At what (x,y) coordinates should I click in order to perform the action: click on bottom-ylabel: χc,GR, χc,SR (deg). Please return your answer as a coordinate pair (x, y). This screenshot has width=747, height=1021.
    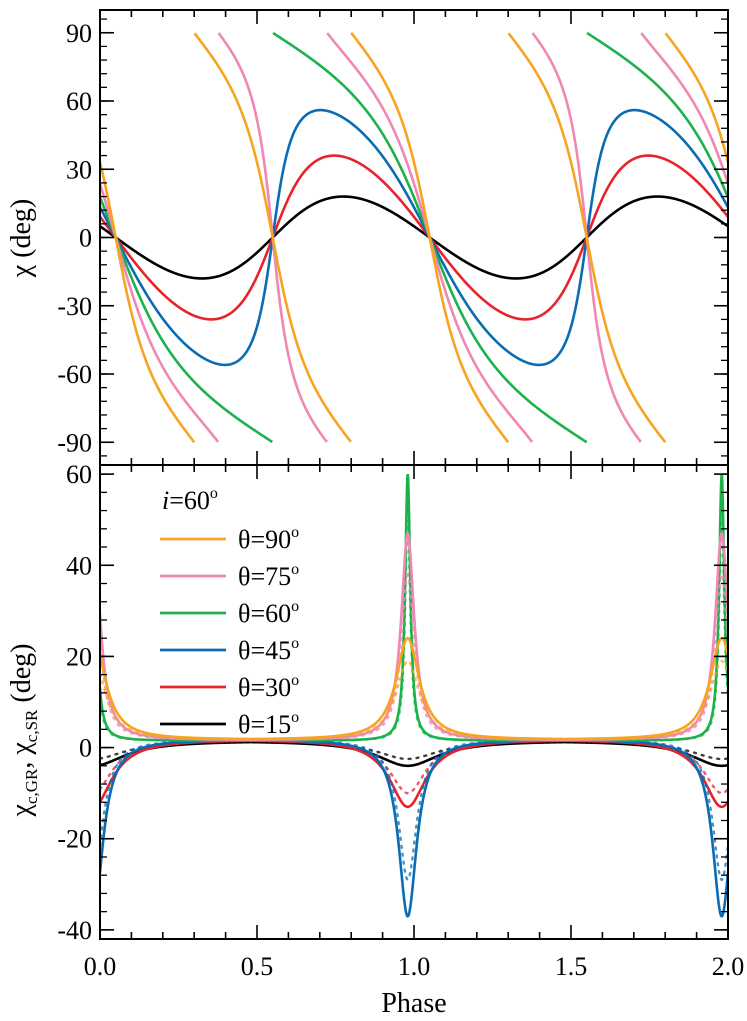
    Looking at the image, I should click on (23, 731).